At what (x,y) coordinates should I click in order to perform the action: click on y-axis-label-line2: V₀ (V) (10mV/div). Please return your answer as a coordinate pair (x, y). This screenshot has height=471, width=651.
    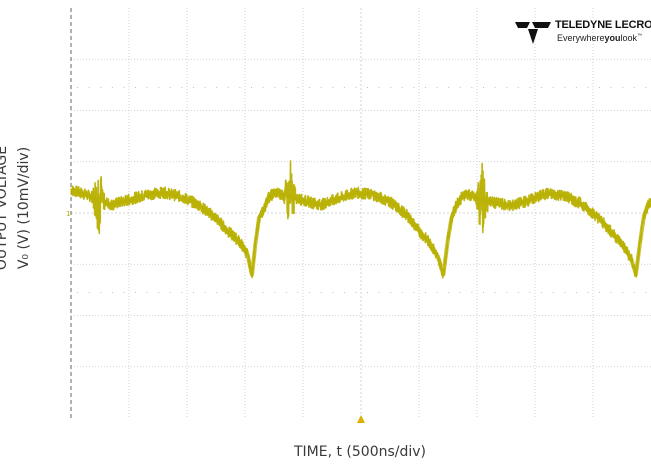
    Looking at the image, I should click on (24, 208).